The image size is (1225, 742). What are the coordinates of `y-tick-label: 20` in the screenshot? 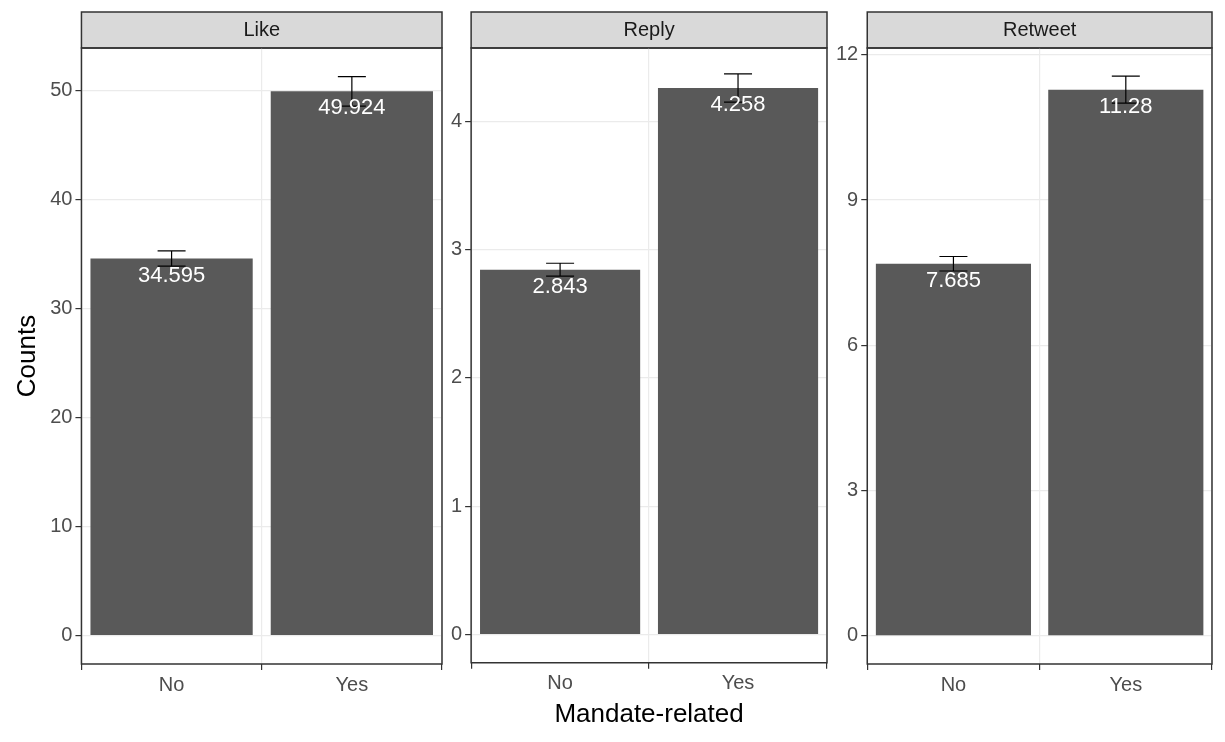 It's located at (61, 416).